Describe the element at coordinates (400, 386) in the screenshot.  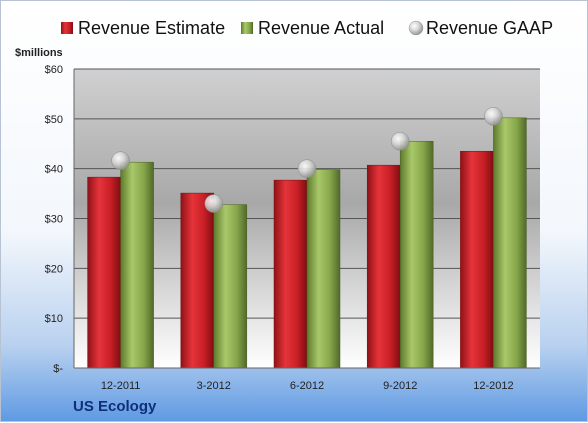
I see `x-tick-label: 9-2012` at that location.